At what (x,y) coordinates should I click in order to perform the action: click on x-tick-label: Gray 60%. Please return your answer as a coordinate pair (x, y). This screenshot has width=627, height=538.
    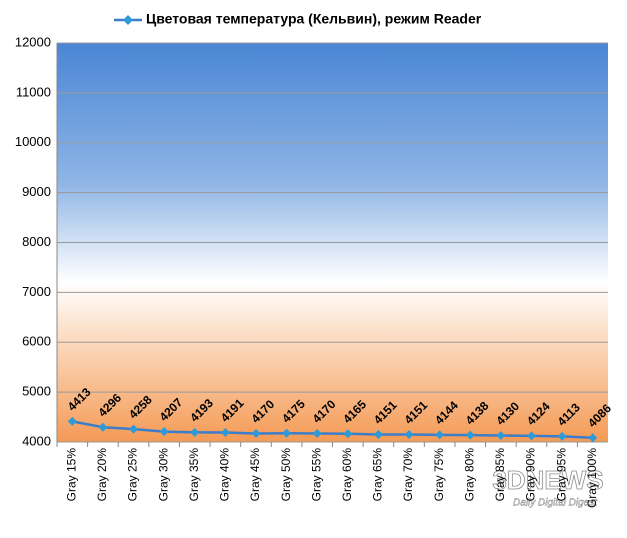
    Looking at the image, I should click on (347, 475).